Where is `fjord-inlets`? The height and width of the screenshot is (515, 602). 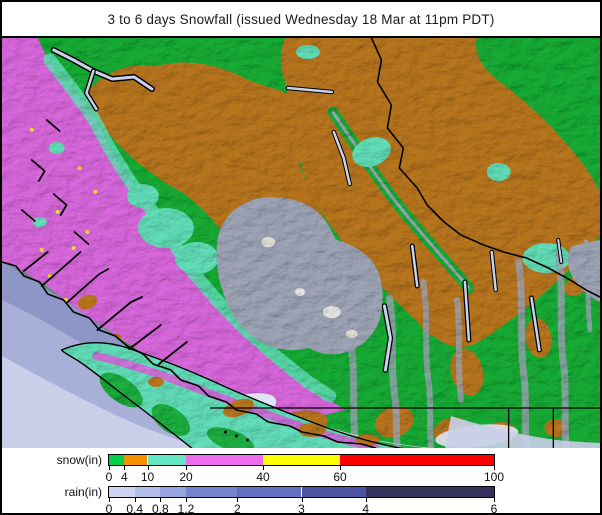
fjord-inlets is located at coordinates (104, 242).